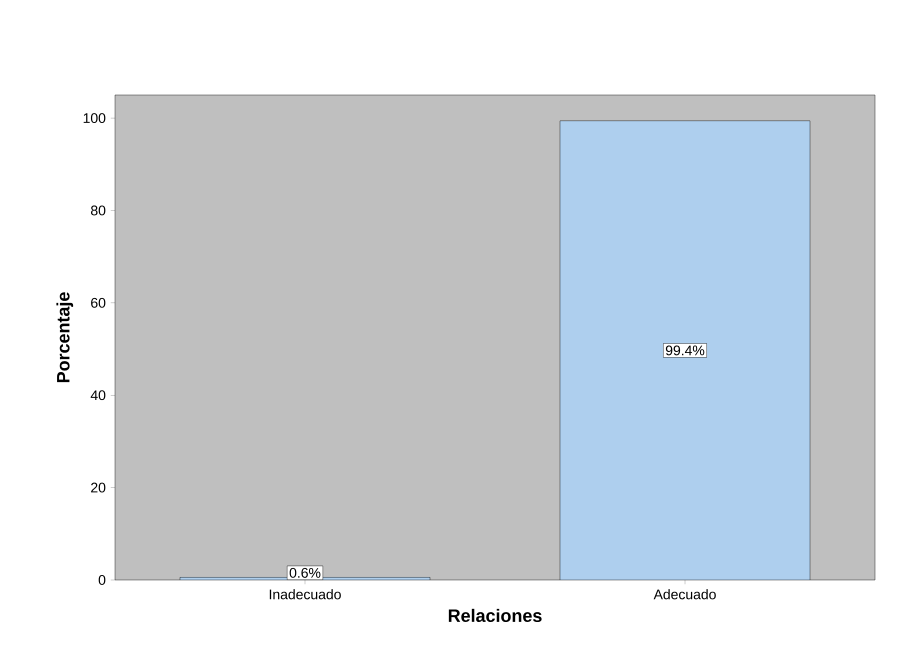 The height and width of the screenshot is (661, 901). I want to click on y-tick-label: 40, so click(98, 395).